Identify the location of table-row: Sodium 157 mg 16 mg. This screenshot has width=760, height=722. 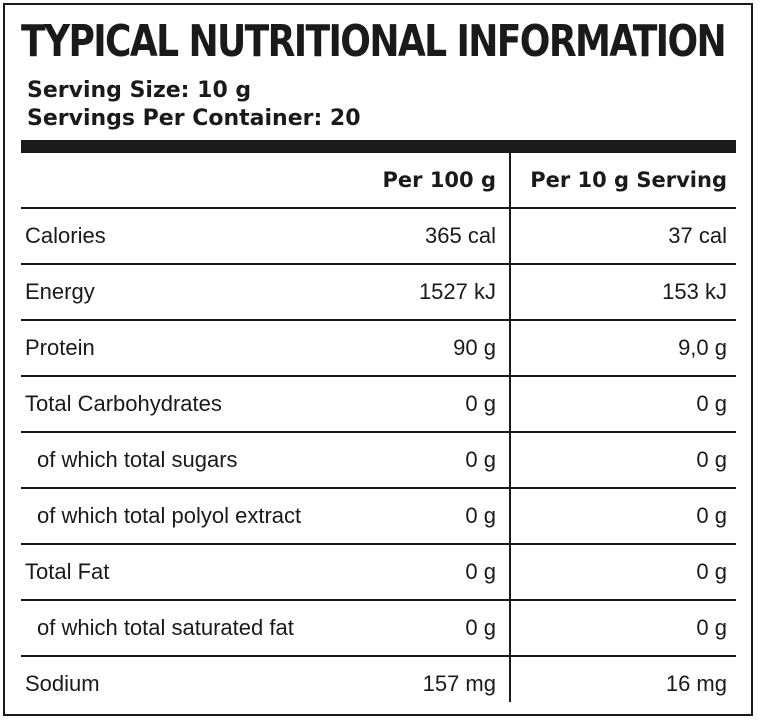
(378, 685).